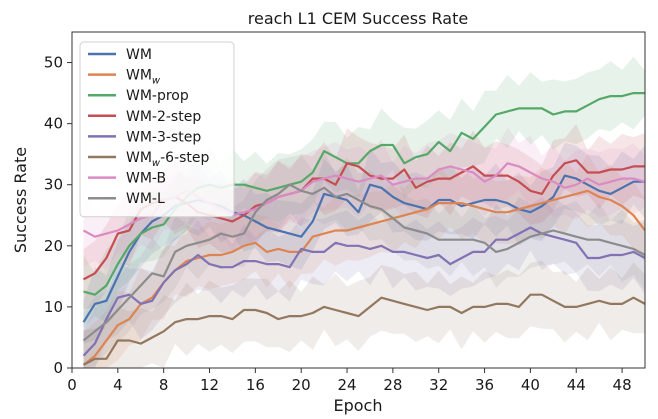 Image resolution: width=658 pixels, height=419 pixels. I want to click on y-tick-label: 30, so click(53, 185).